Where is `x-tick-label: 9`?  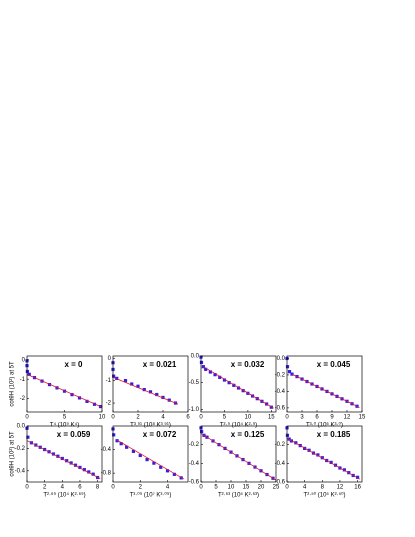 x-tick-label: 9 is located at coordinates (332, 418).